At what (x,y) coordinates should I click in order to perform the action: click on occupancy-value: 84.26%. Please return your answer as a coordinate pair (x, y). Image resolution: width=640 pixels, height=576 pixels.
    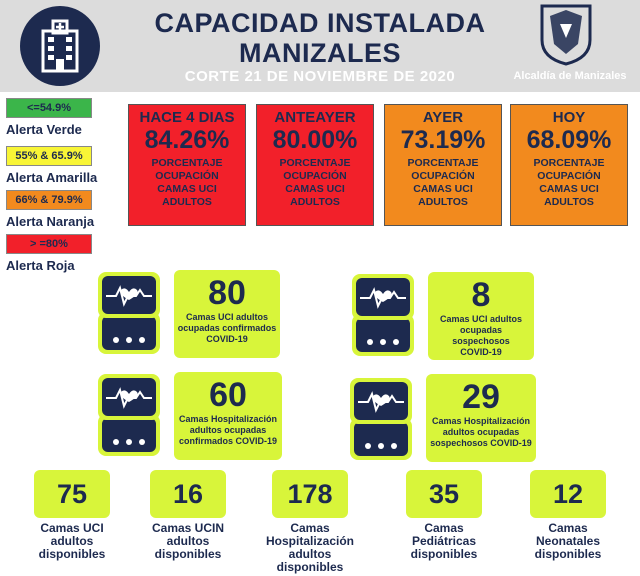
    Looking at the image, I should click on (187, 140).